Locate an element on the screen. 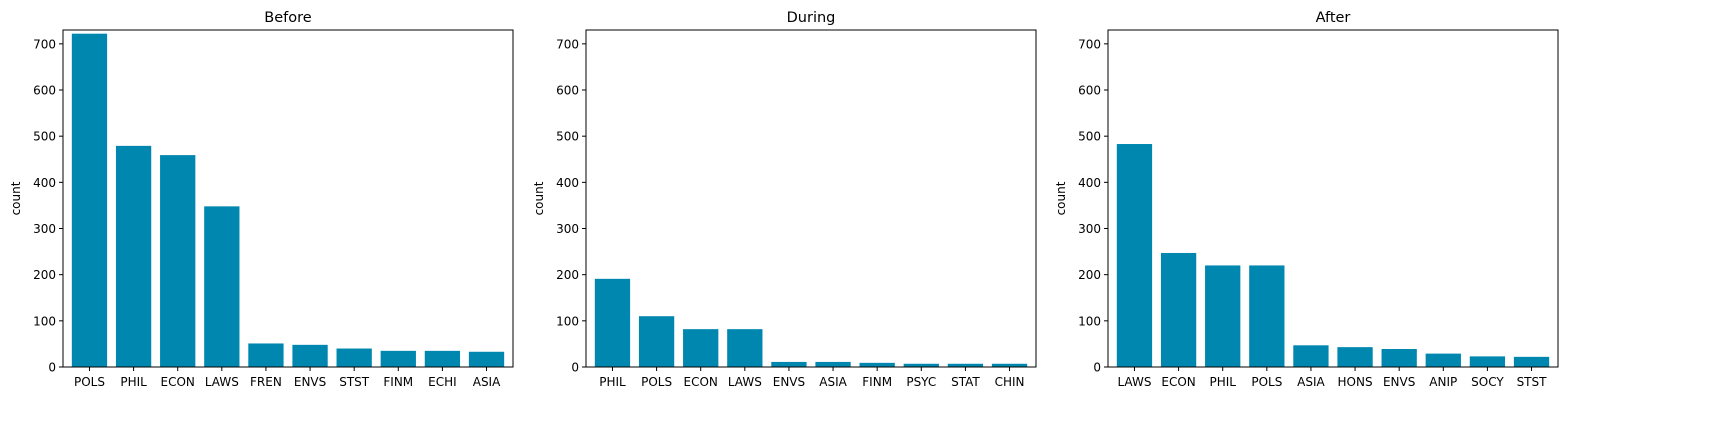  bar-socy is located at coordinates (1487, 361).